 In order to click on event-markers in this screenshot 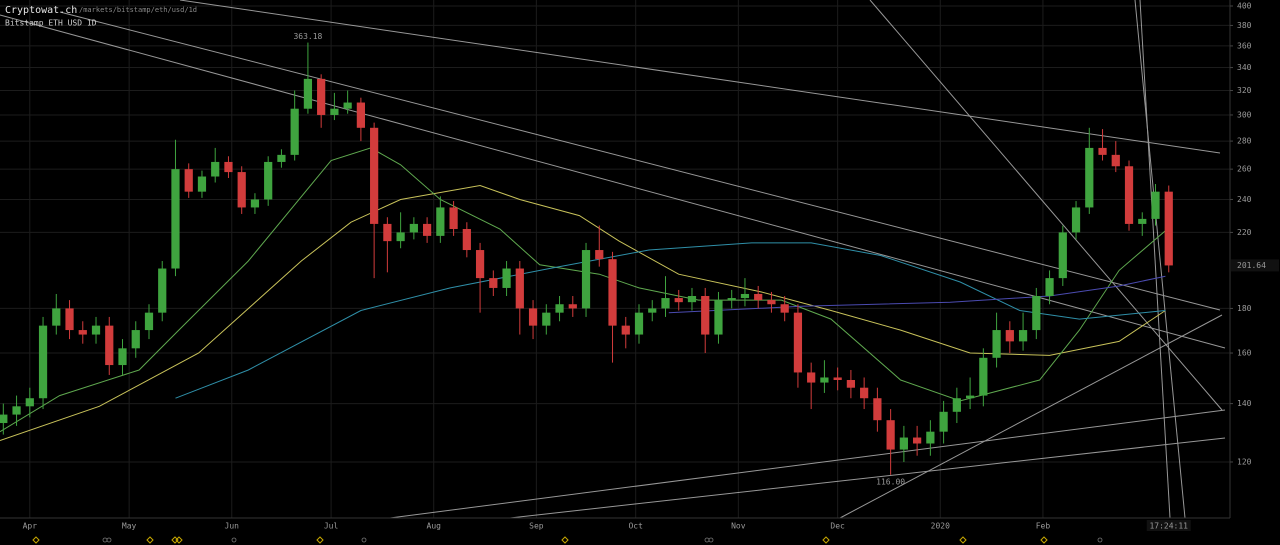, I will do `click(540, 540)`.